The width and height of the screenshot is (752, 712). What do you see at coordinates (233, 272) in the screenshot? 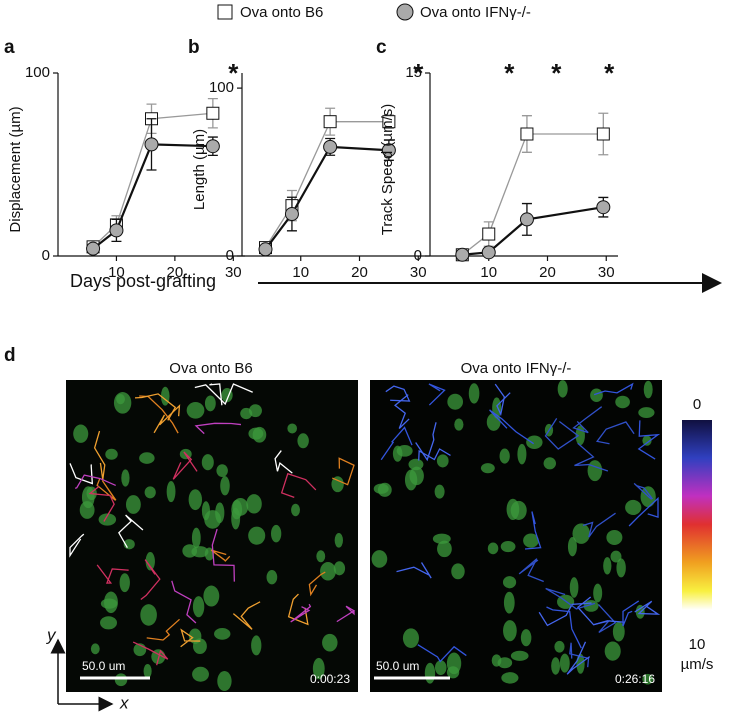
I see `x-tick-label: 30` at bounding box center [233, 272].